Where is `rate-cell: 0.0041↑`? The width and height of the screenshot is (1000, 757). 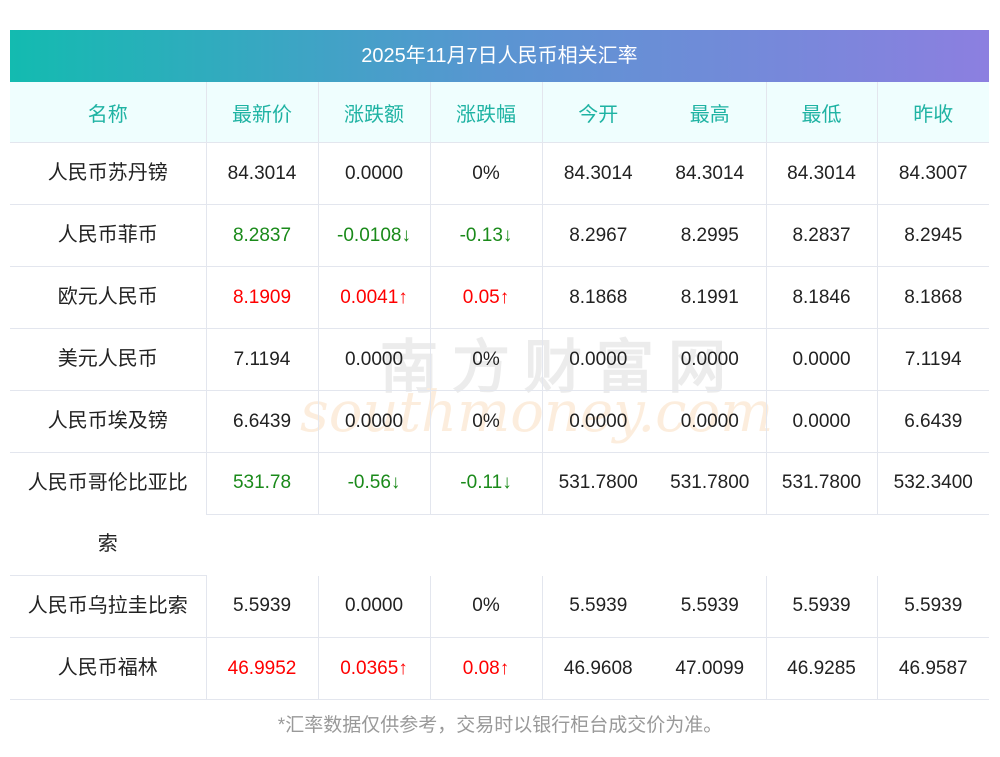 rate-cell: 0.0041↑ is located at coordinates (373, 297).